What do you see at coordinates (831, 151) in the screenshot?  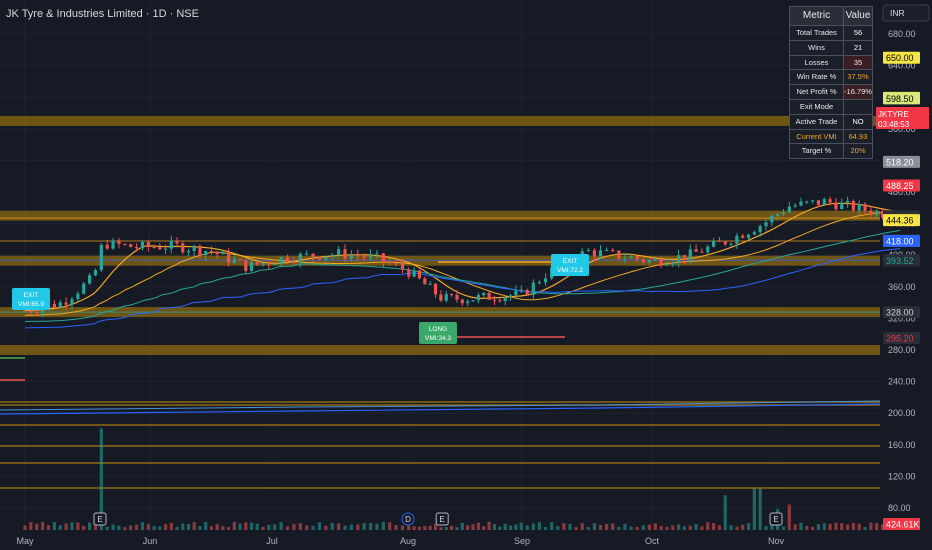 I see `stats-row: Target % 20%` at bounding box center [831, 151].